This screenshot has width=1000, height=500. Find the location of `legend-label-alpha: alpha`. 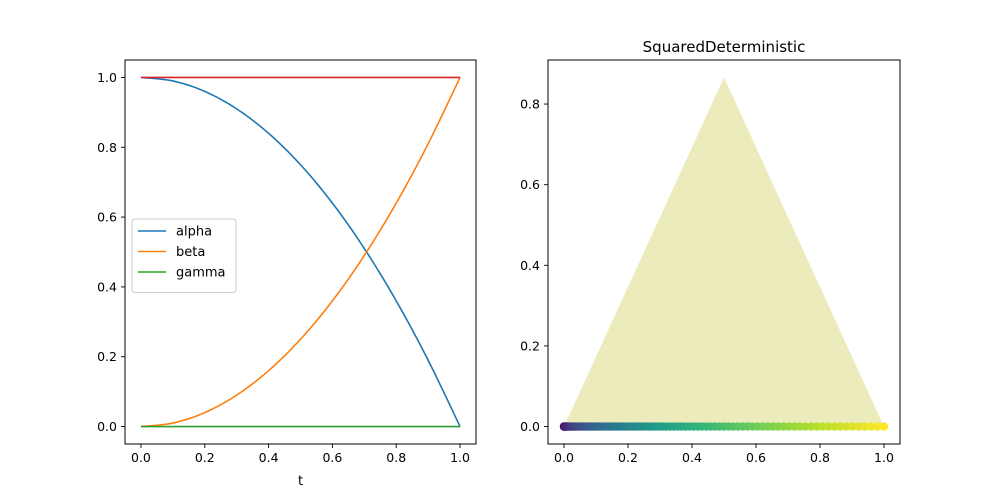

legend-label-alpha: alpha is located at coordinates (194, 232).